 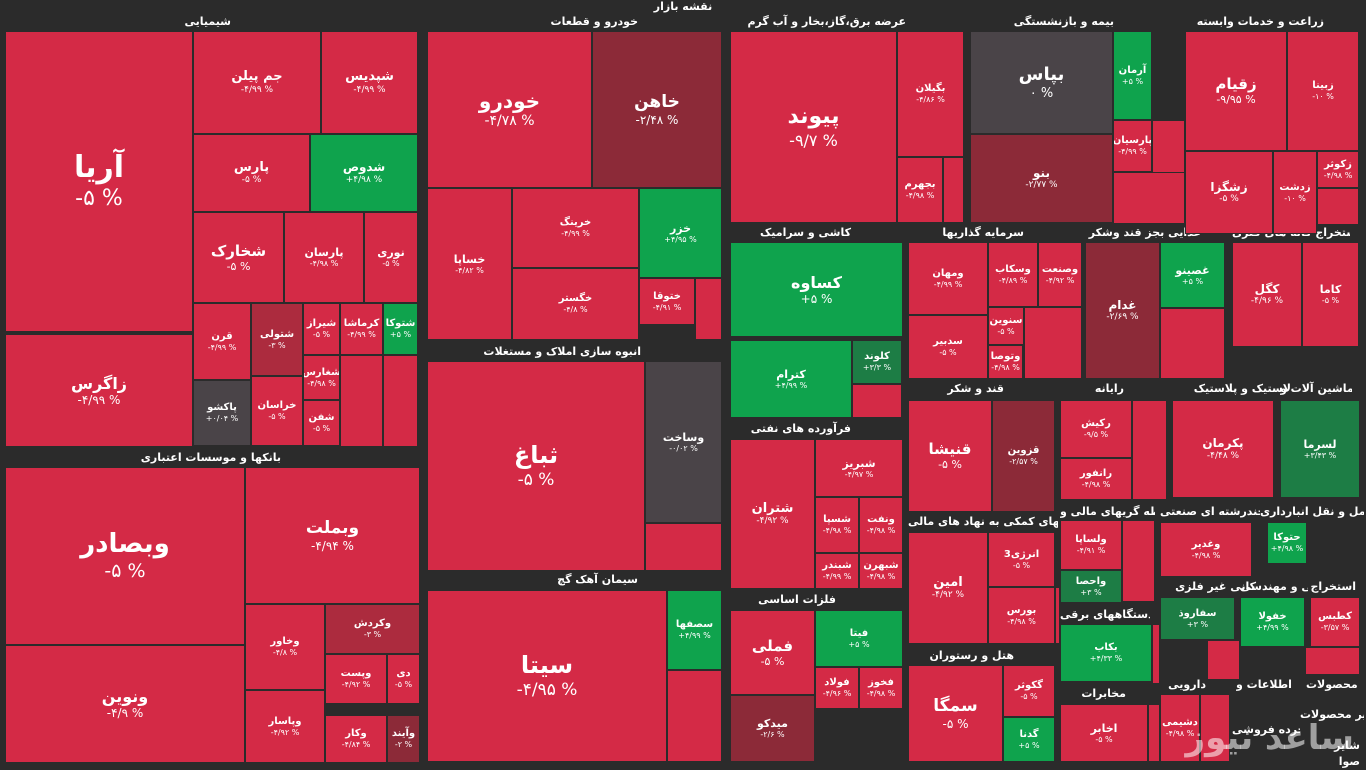 I want to click on treemap-tile: زقیام -۹/۹۵ %, so click(x=1236, y=91).